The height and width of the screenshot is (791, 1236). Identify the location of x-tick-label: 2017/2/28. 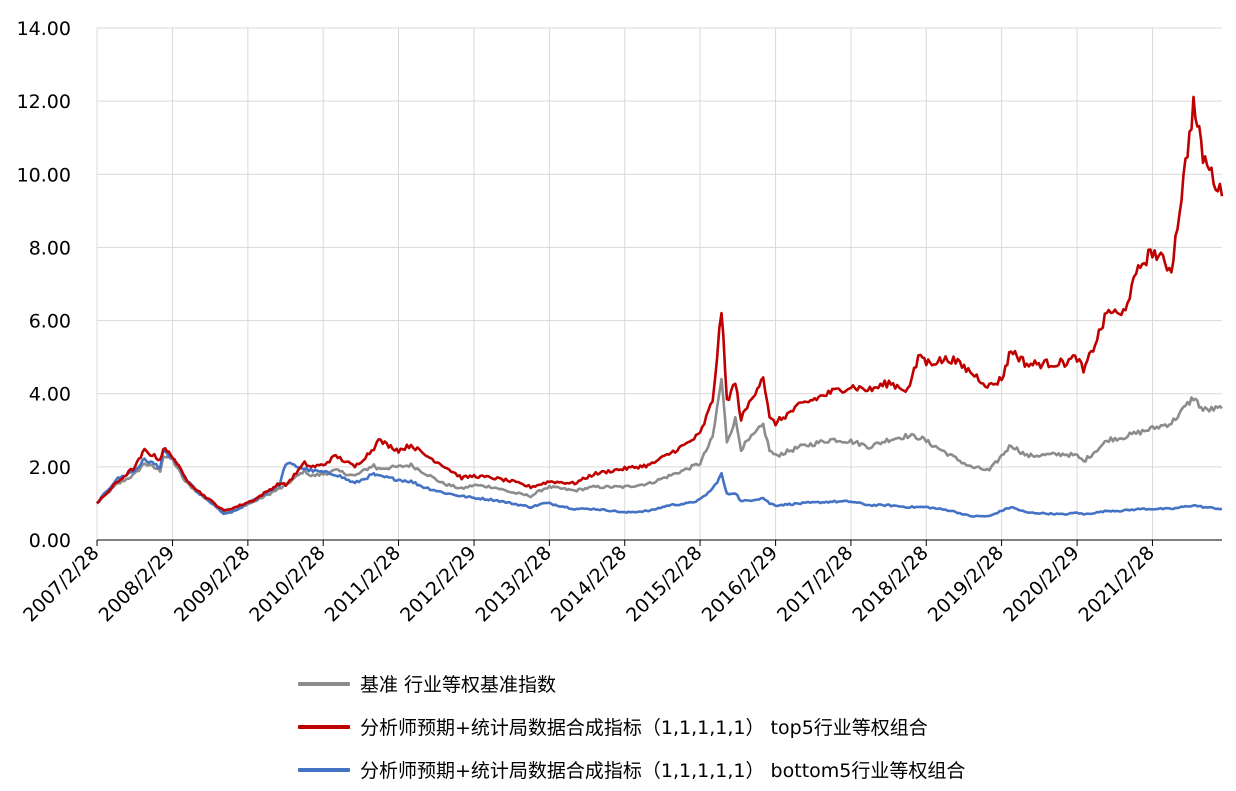
(815, 584).